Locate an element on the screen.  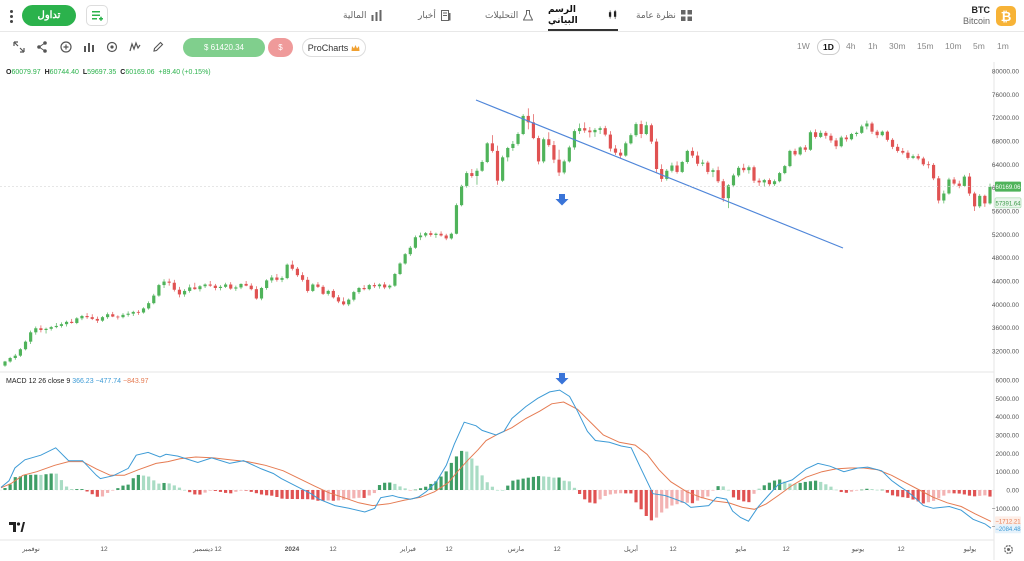
time-tick-label: يونيو is located at coordinates (857, 549).